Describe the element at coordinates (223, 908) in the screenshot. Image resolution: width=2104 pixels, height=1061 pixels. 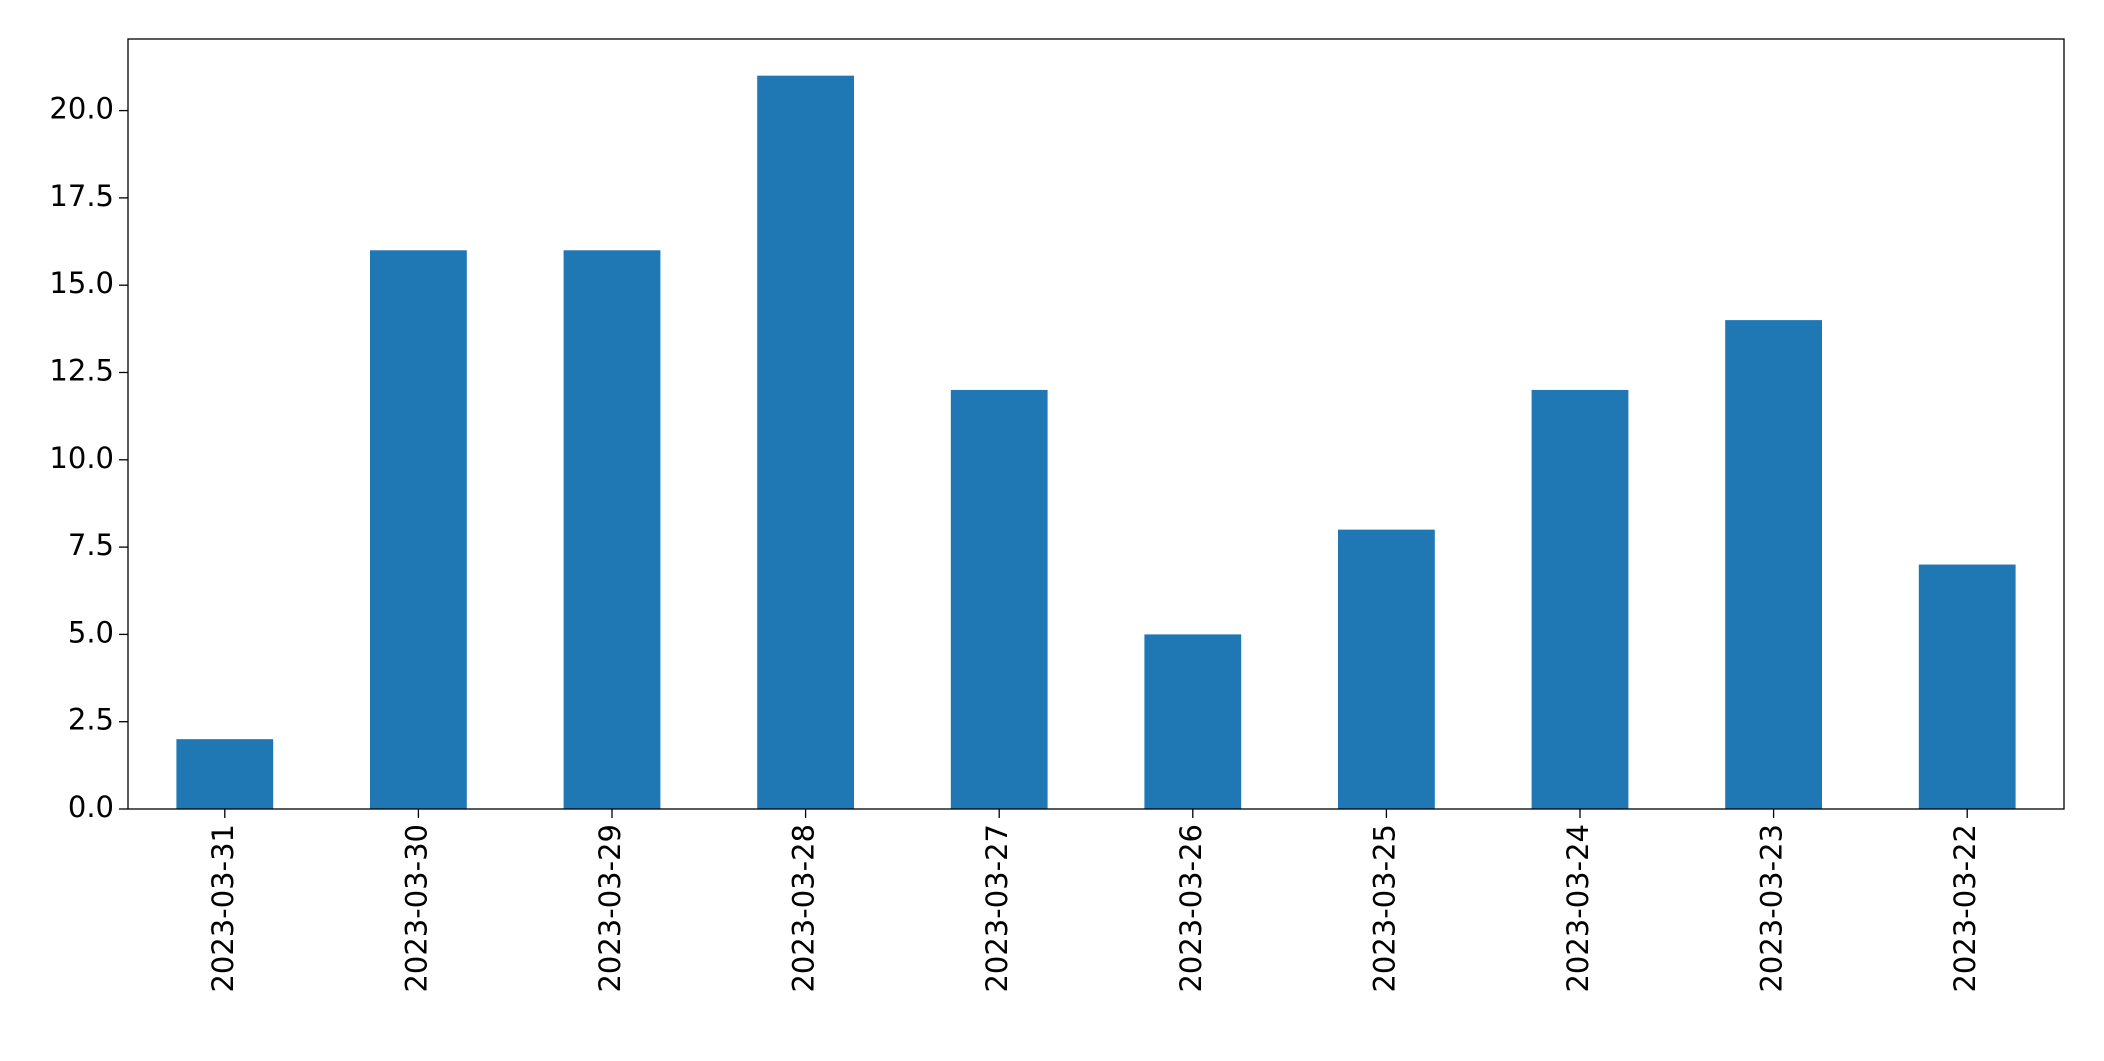
I see `x-tick-label: 2023-03-31` at that location.